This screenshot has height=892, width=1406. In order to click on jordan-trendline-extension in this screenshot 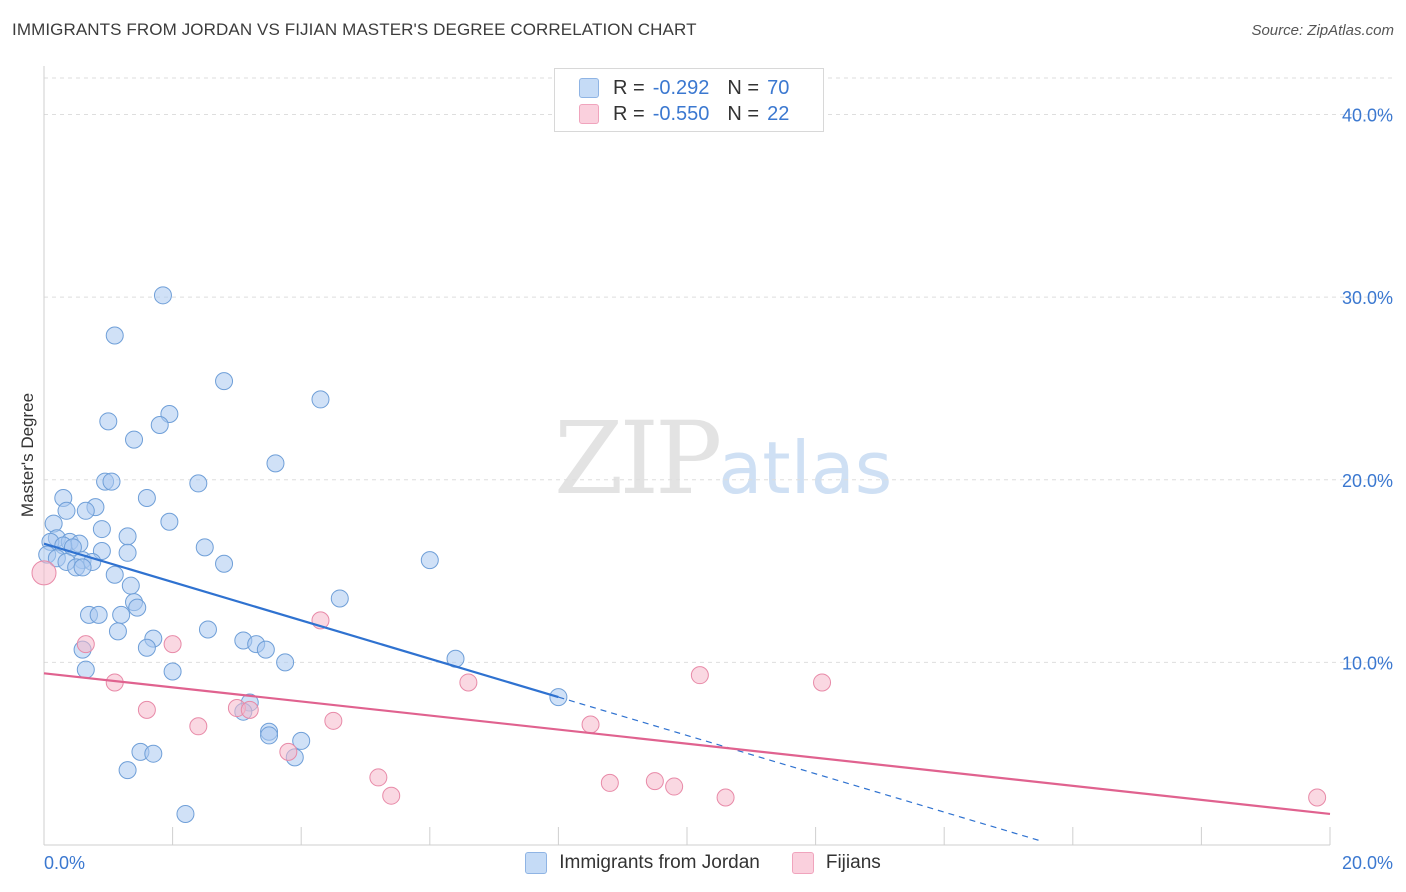, I will do `click(799, 769)`.